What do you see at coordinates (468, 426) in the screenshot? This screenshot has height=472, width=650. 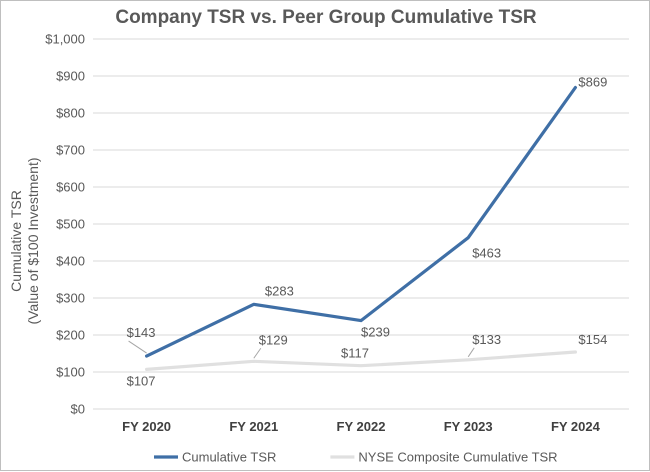 I see `x-tick-label: FY 2023` at bounding box center [468, 426].